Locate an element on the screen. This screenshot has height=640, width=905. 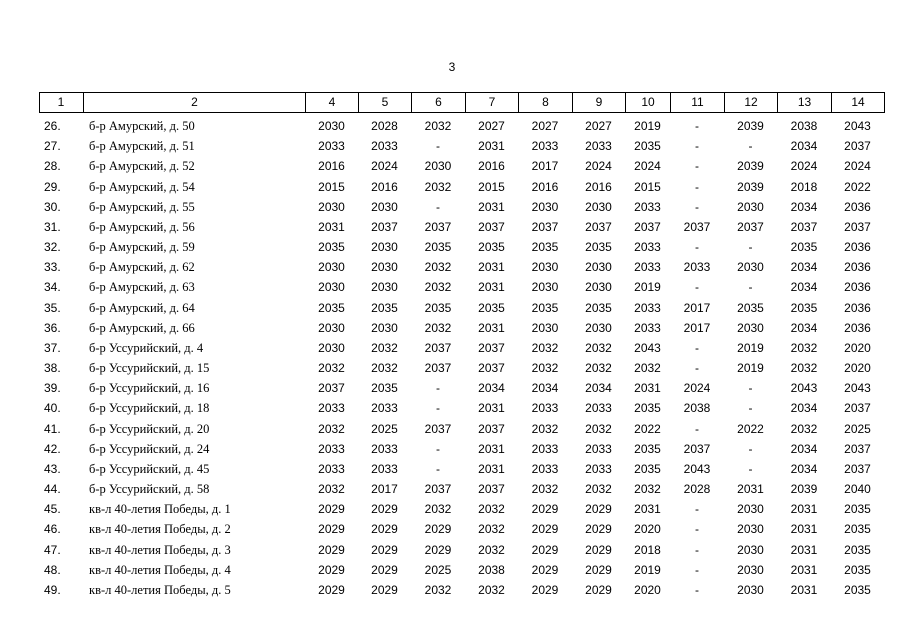
header-cell: 2 is located at coordinates (194, 102).